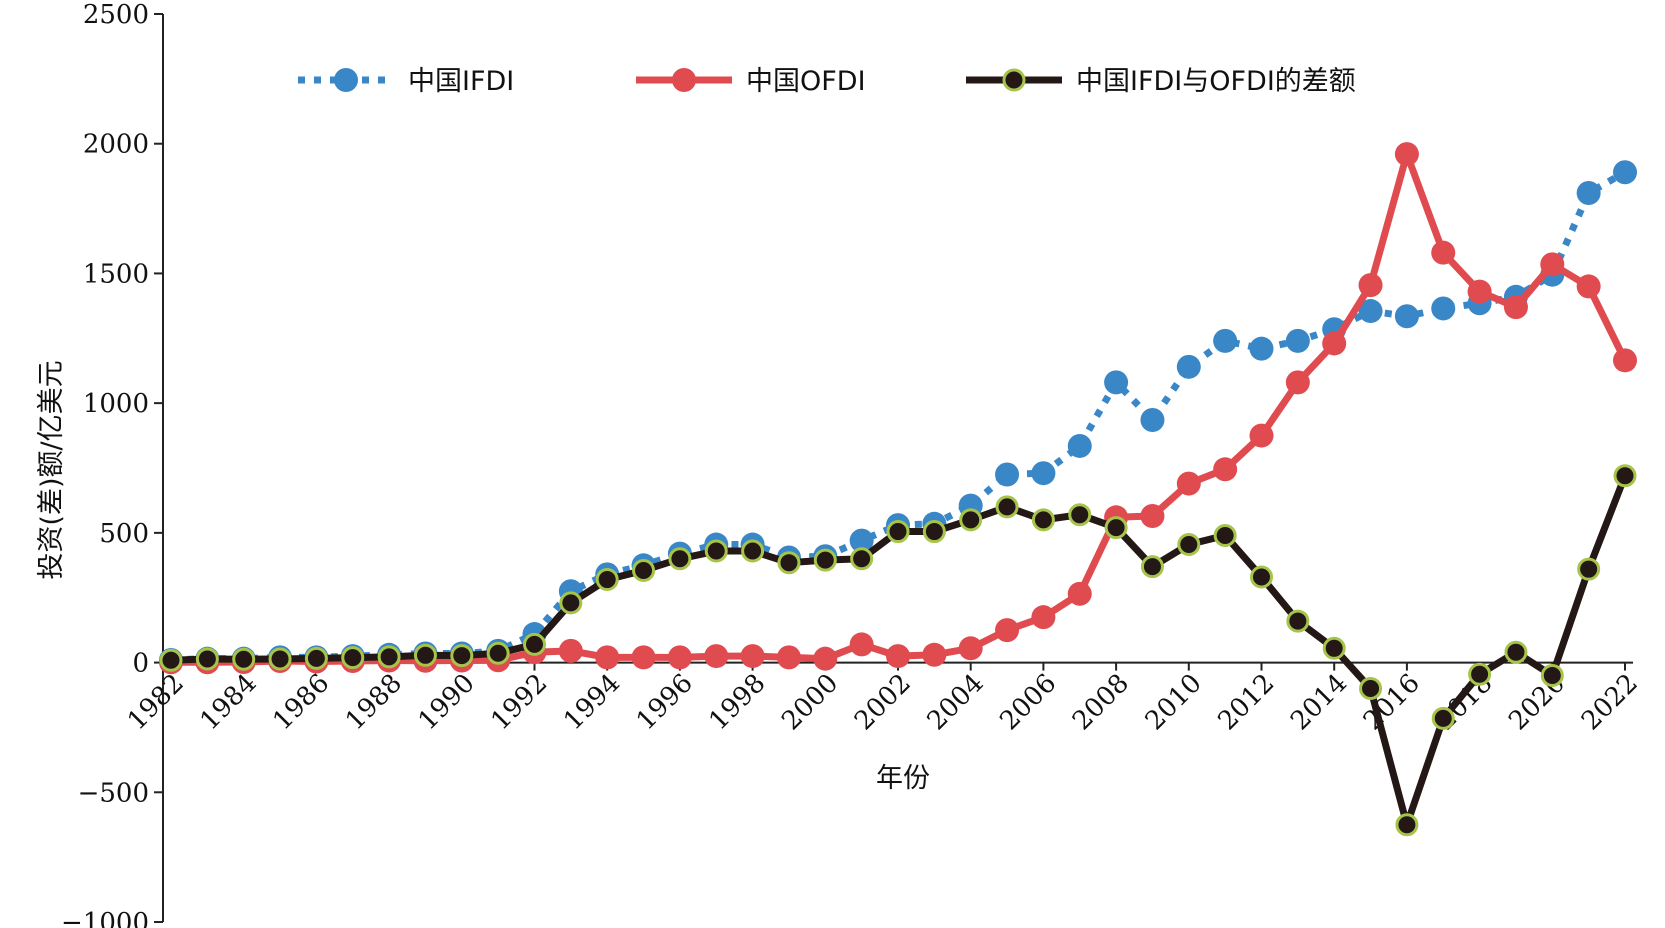 This screenshot has width=1665, height=928. What do you see at coordinates (883, 702) in the screenshot?
I see `x-tick-label: 2002` at bounding box center [883, 702].